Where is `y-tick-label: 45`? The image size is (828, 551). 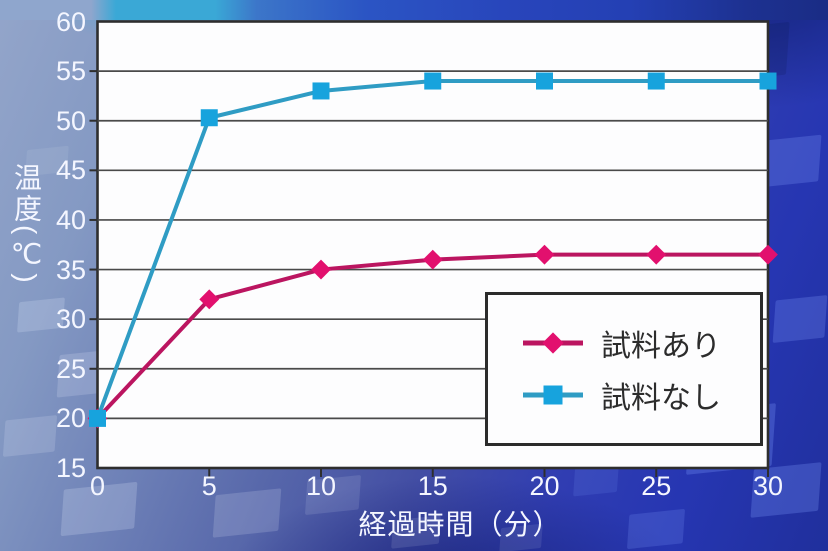
y-tick-label: 45 is located at coordinates (70, 170).